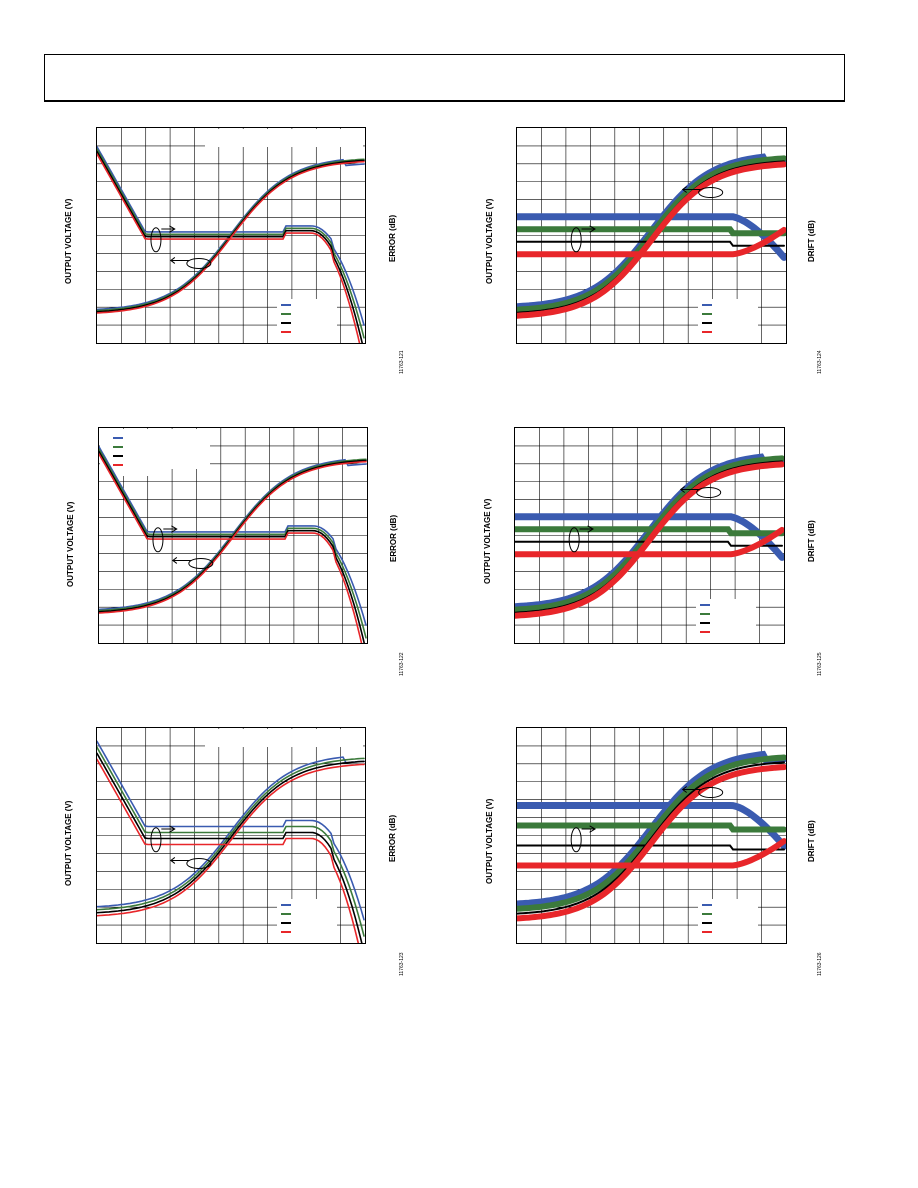 The image size is (918, 1188). I want to click on page-header-box, so click(444, 78).